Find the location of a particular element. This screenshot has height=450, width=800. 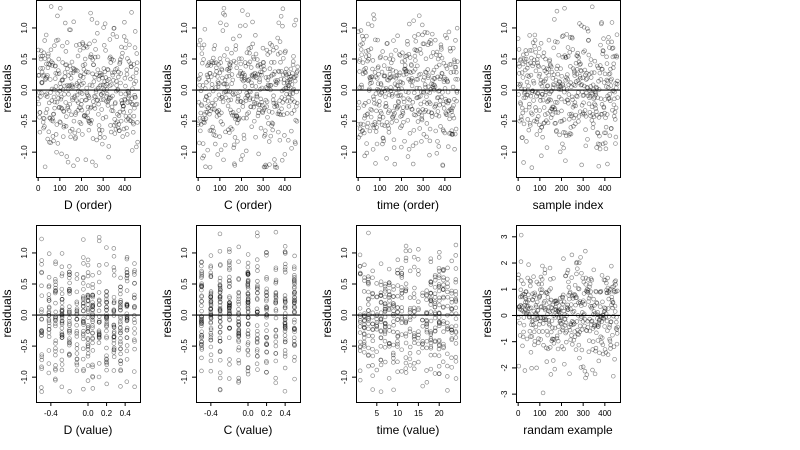

x-tick-label: 0.0 is located at coordinates (88, 413).